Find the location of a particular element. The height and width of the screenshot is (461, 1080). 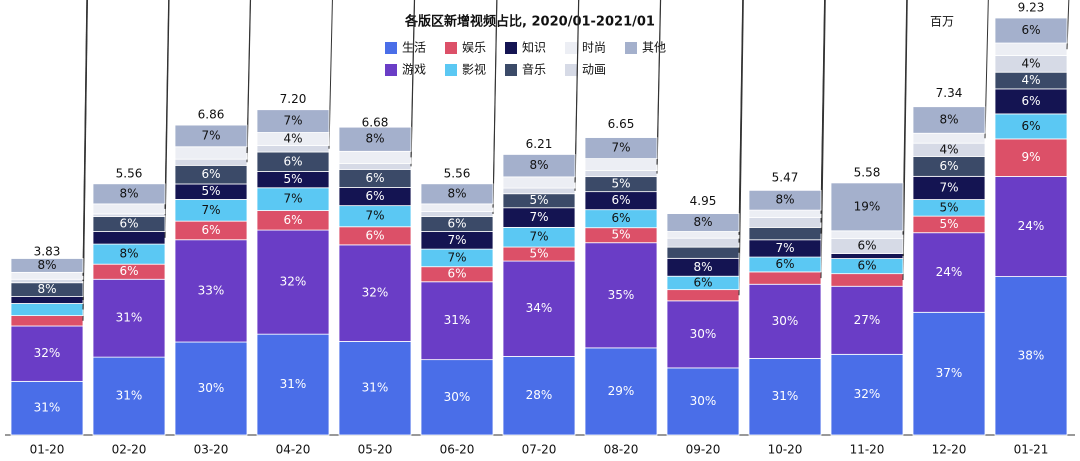

data-label: 34% is located at coordinates (539, 308).